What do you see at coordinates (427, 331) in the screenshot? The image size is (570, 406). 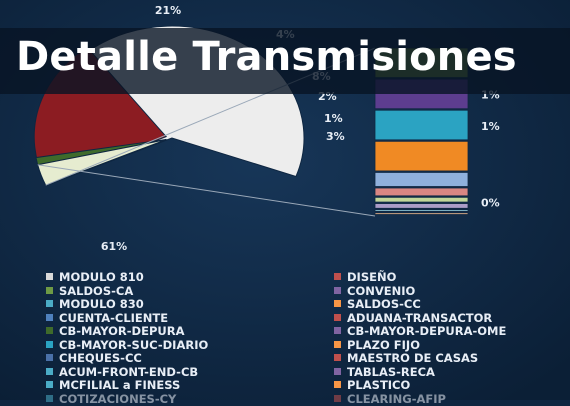 I see `legend-label: CB-MAYOR-DEPURA-OME` at bounding box center [427, 331].